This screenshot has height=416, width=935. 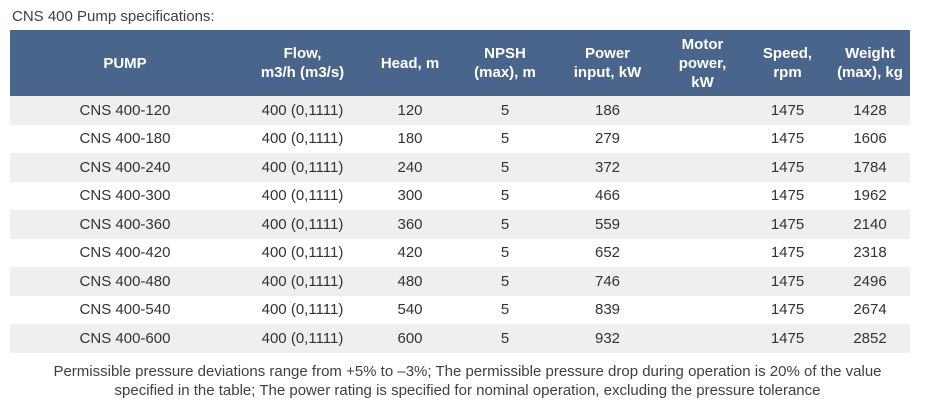 What do you see at coordinates (410, 281) in the screenshot?
I see `table-cell: 480` at bounding box center [410, 281].